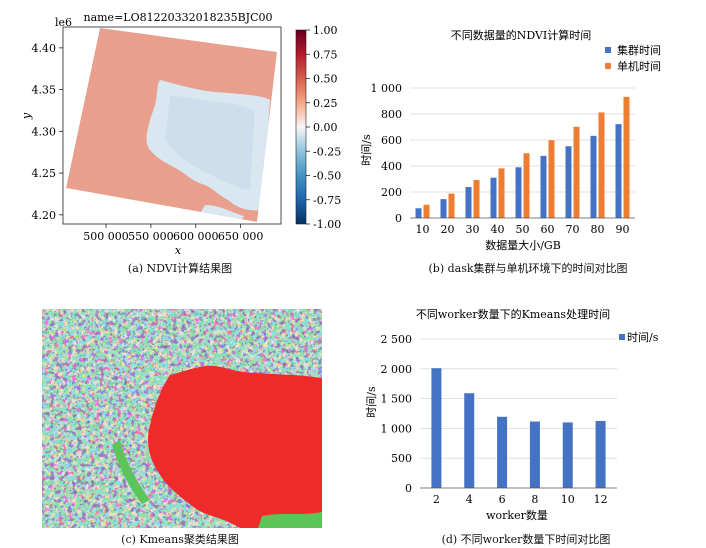  Describe the element at coordinates (521, 35) in the screenshot. I see `chart-b-title: 不同数据量的NDVI计算时间` at that location.